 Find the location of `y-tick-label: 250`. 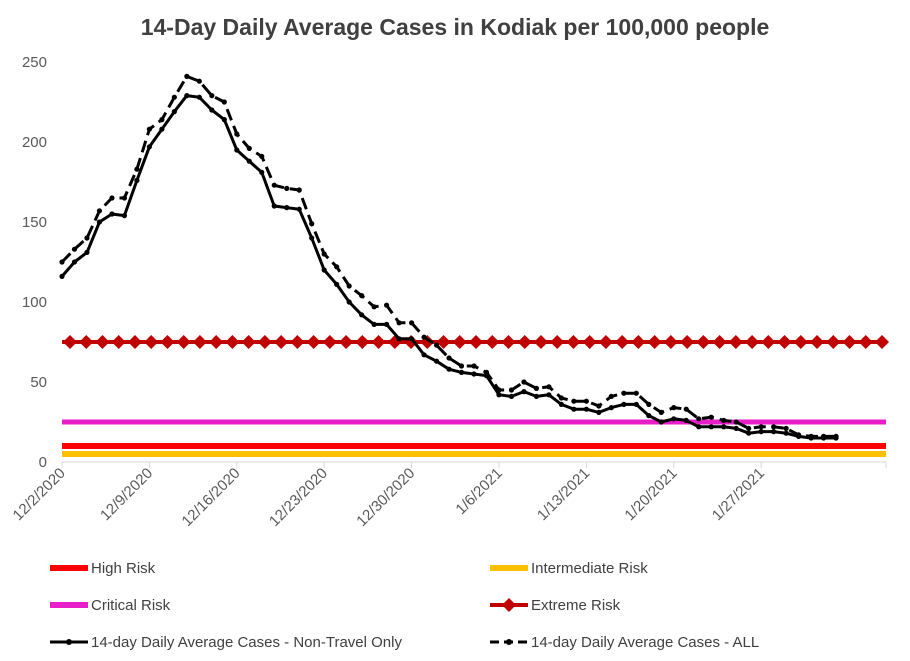

y-tick-label: 250 is located at coordinates (34, 62).